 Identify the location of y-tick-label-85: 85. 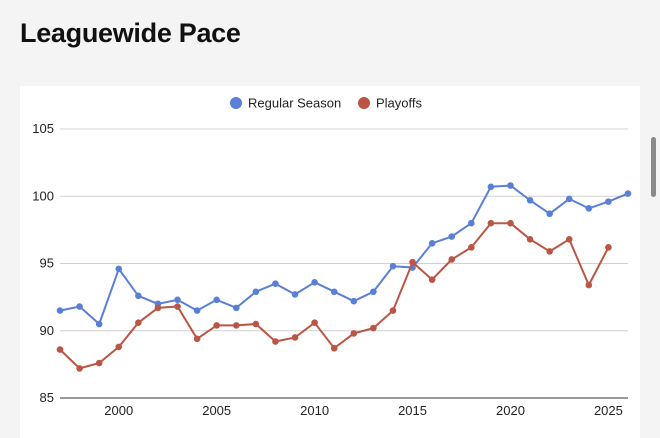
(47, 397).